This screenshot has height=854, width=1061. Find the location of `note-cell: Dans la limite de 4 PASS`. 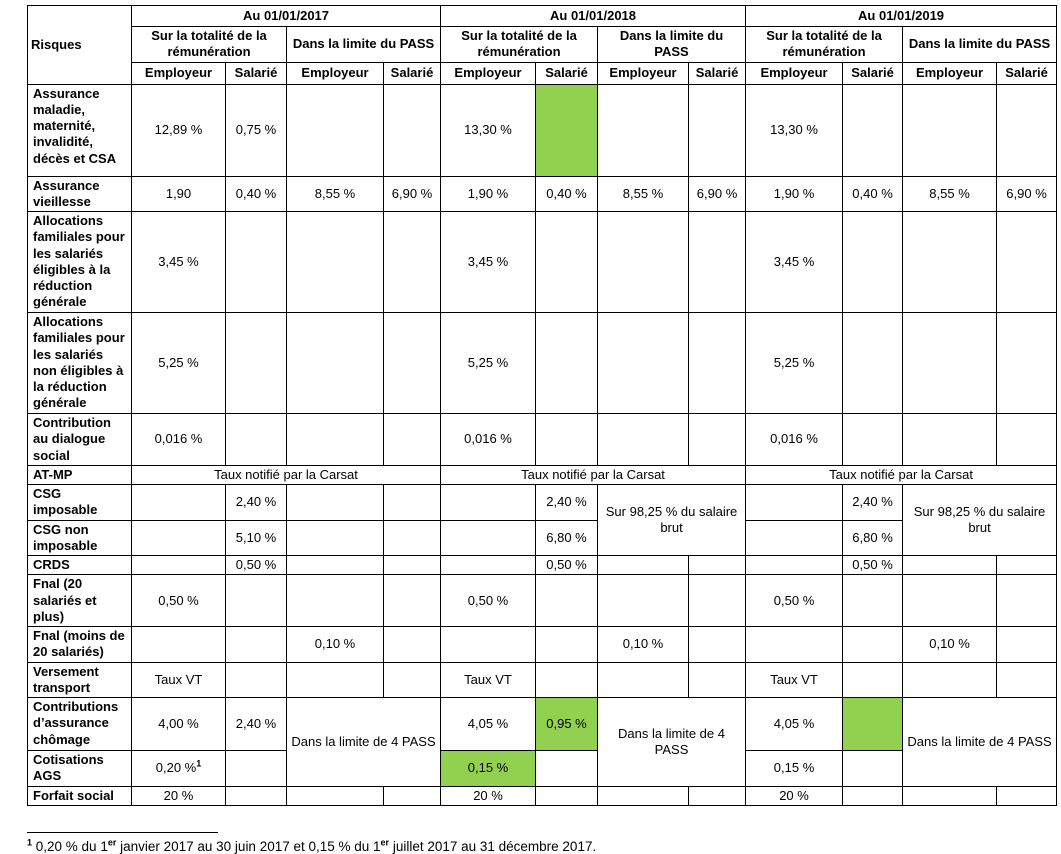

note-cell: Dans la limite de 4 PASS is located at coordinates (363, 742).